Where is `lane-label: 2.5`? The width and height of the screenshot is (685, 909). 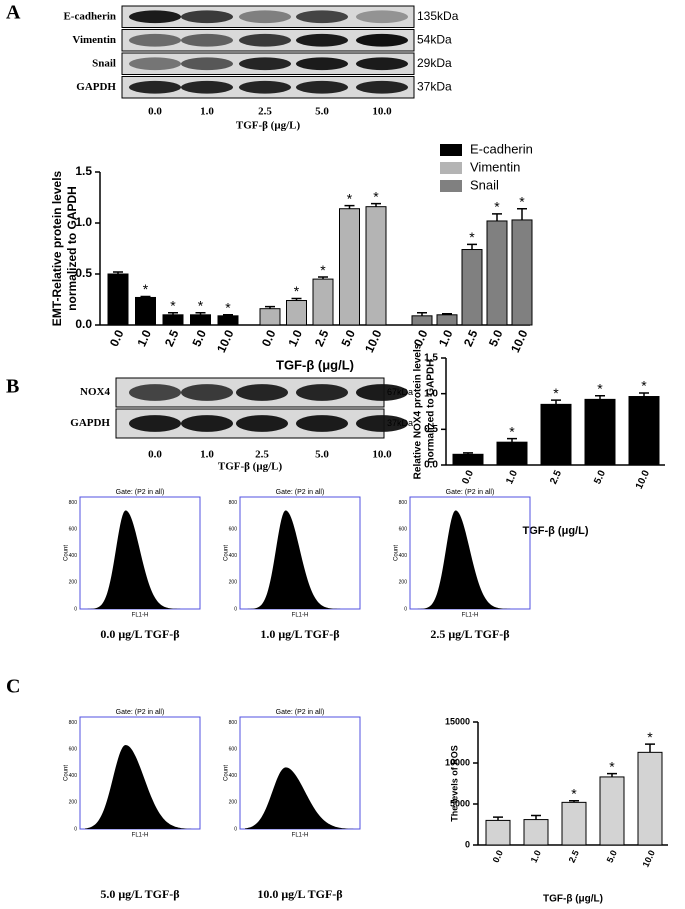 lane-label: 2.5 is located at coordinates (265, 112).